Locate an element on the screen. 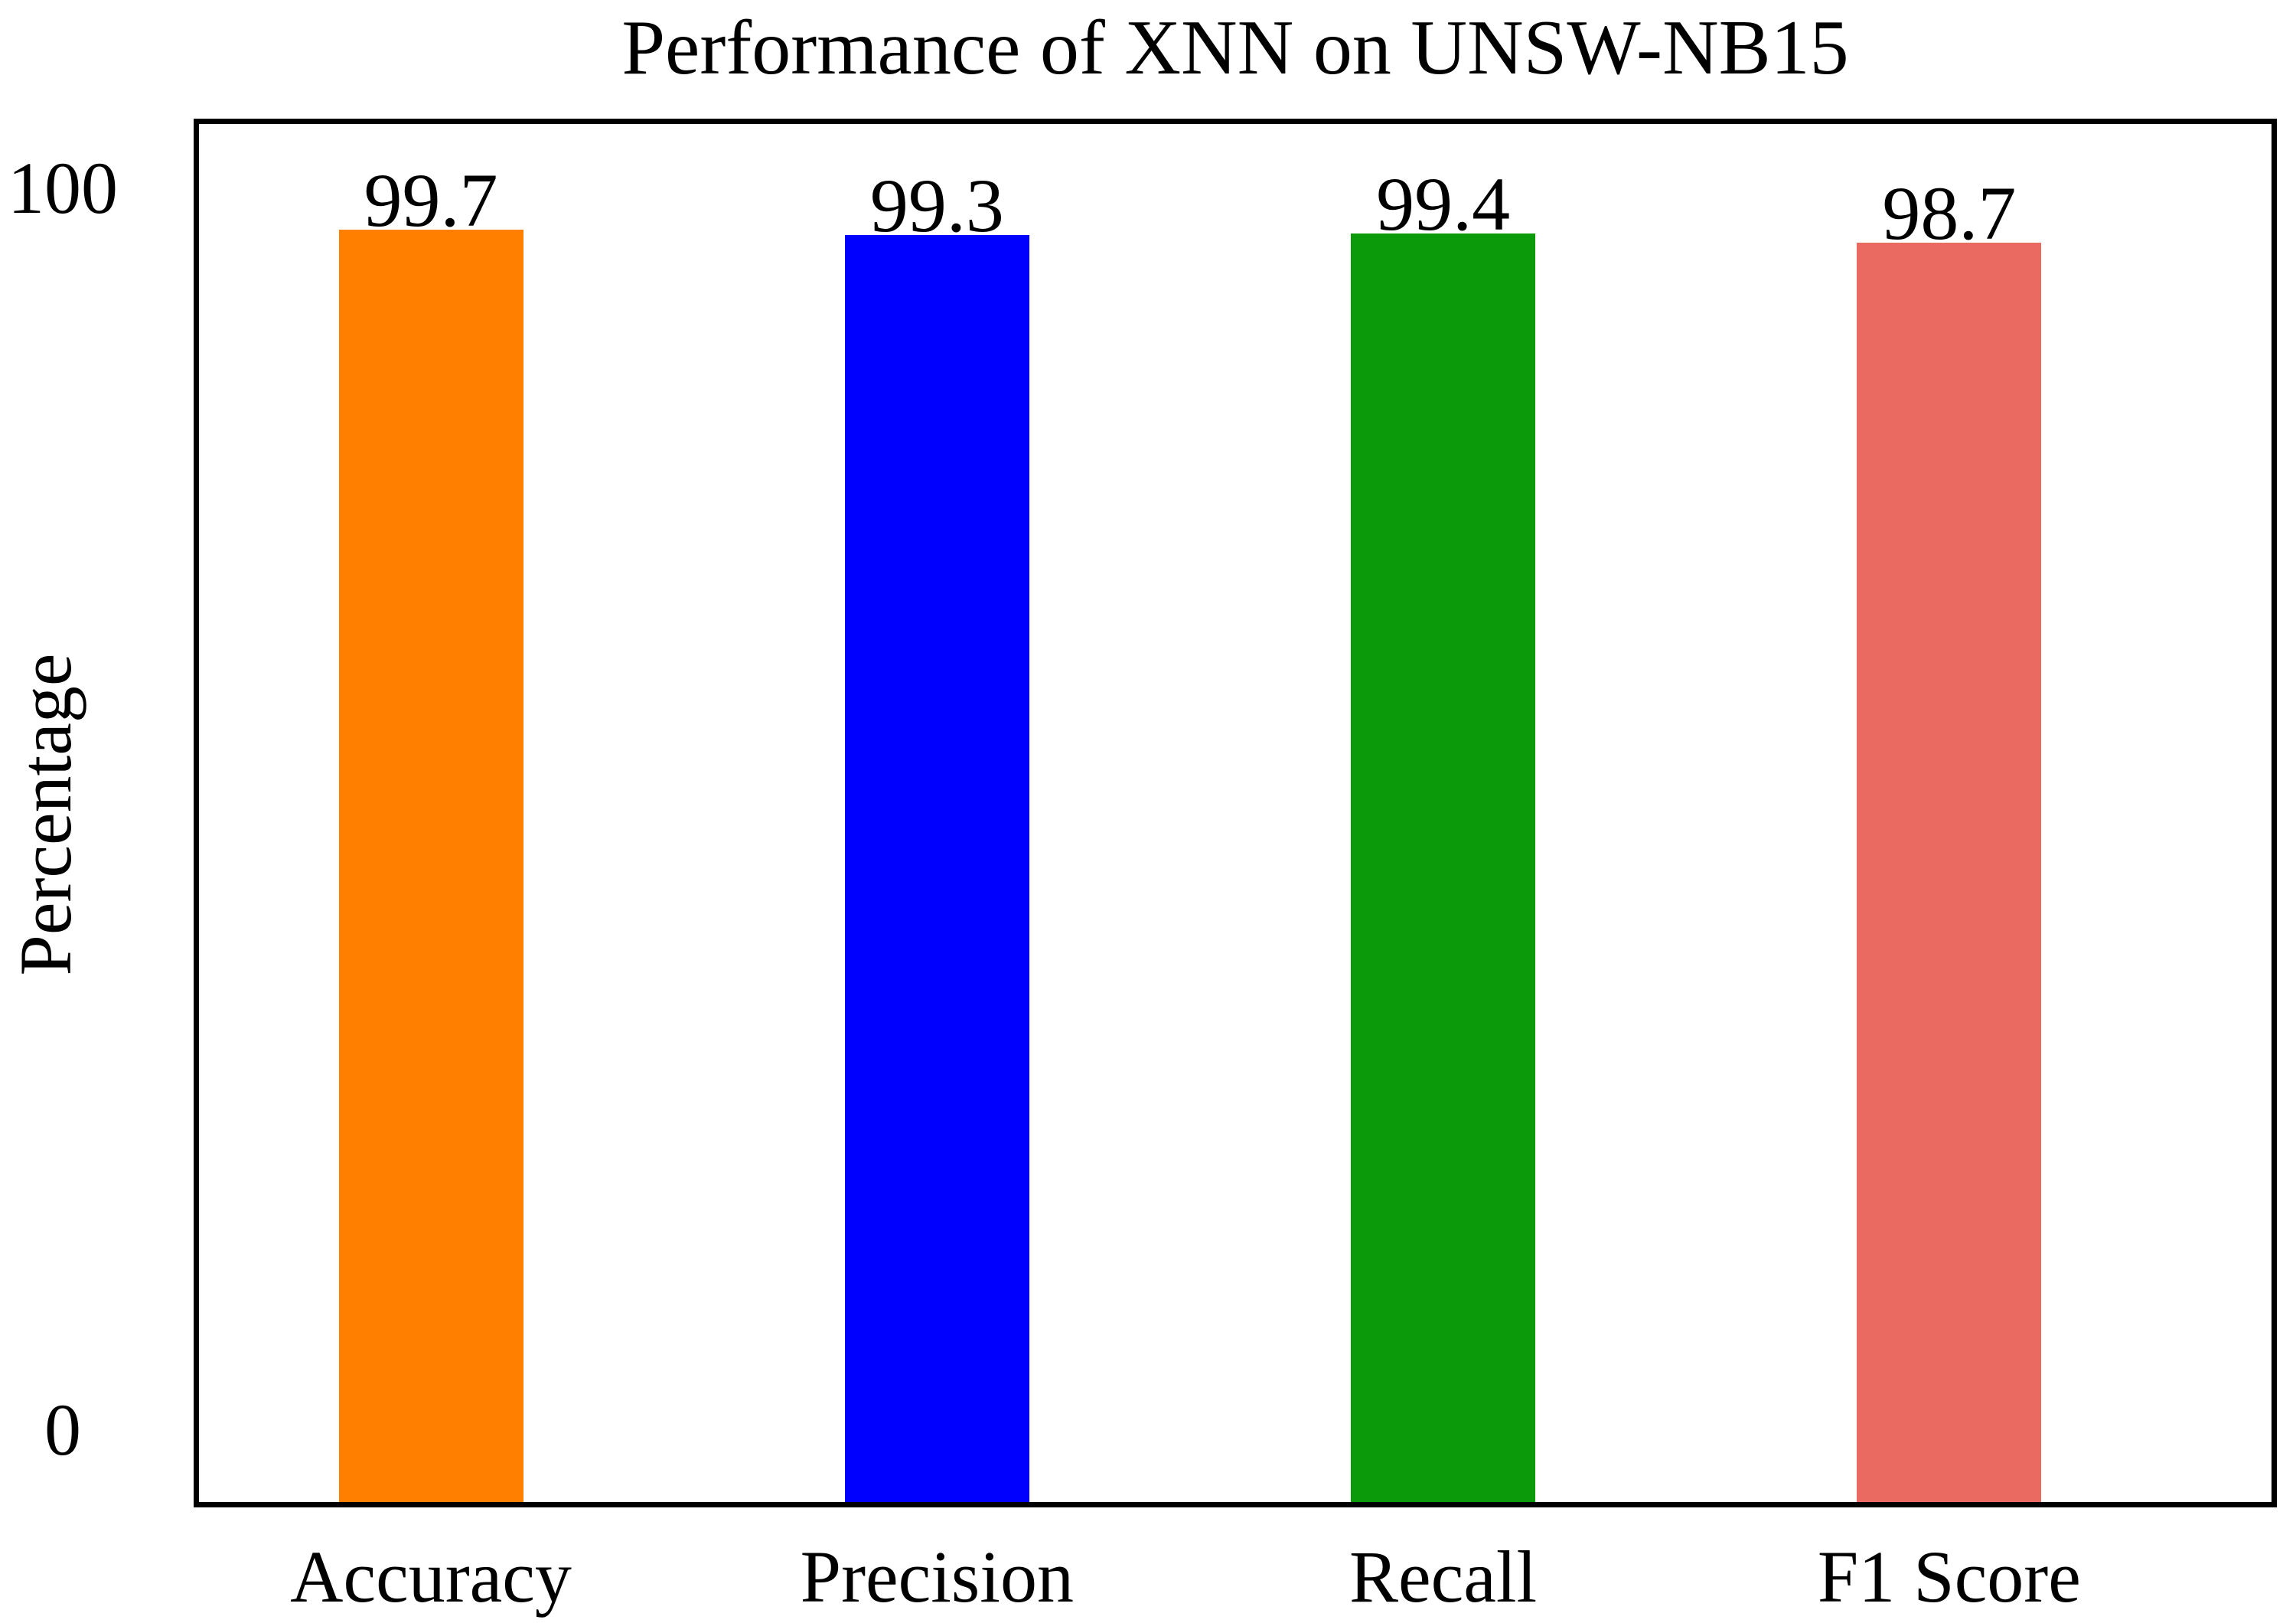  bar-value-label-precision: 99.3 is located at coordinates (936, 206).